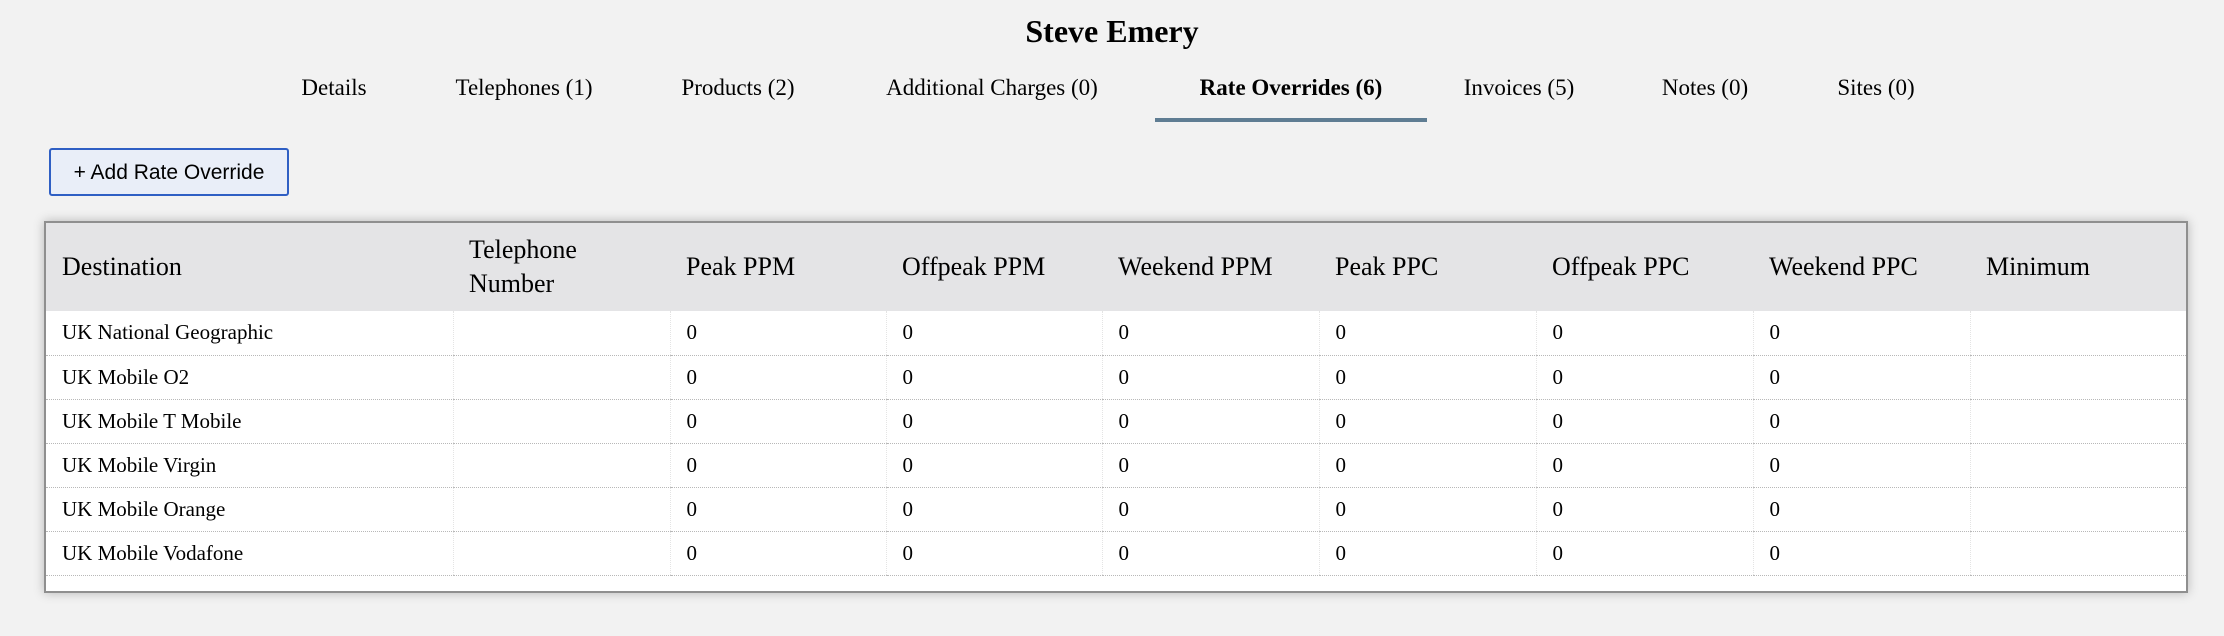  What do you see at coordinates (738, 87) in the screenshot?
I see `tab-products: Products (2)` at bounding box center [738, 87].